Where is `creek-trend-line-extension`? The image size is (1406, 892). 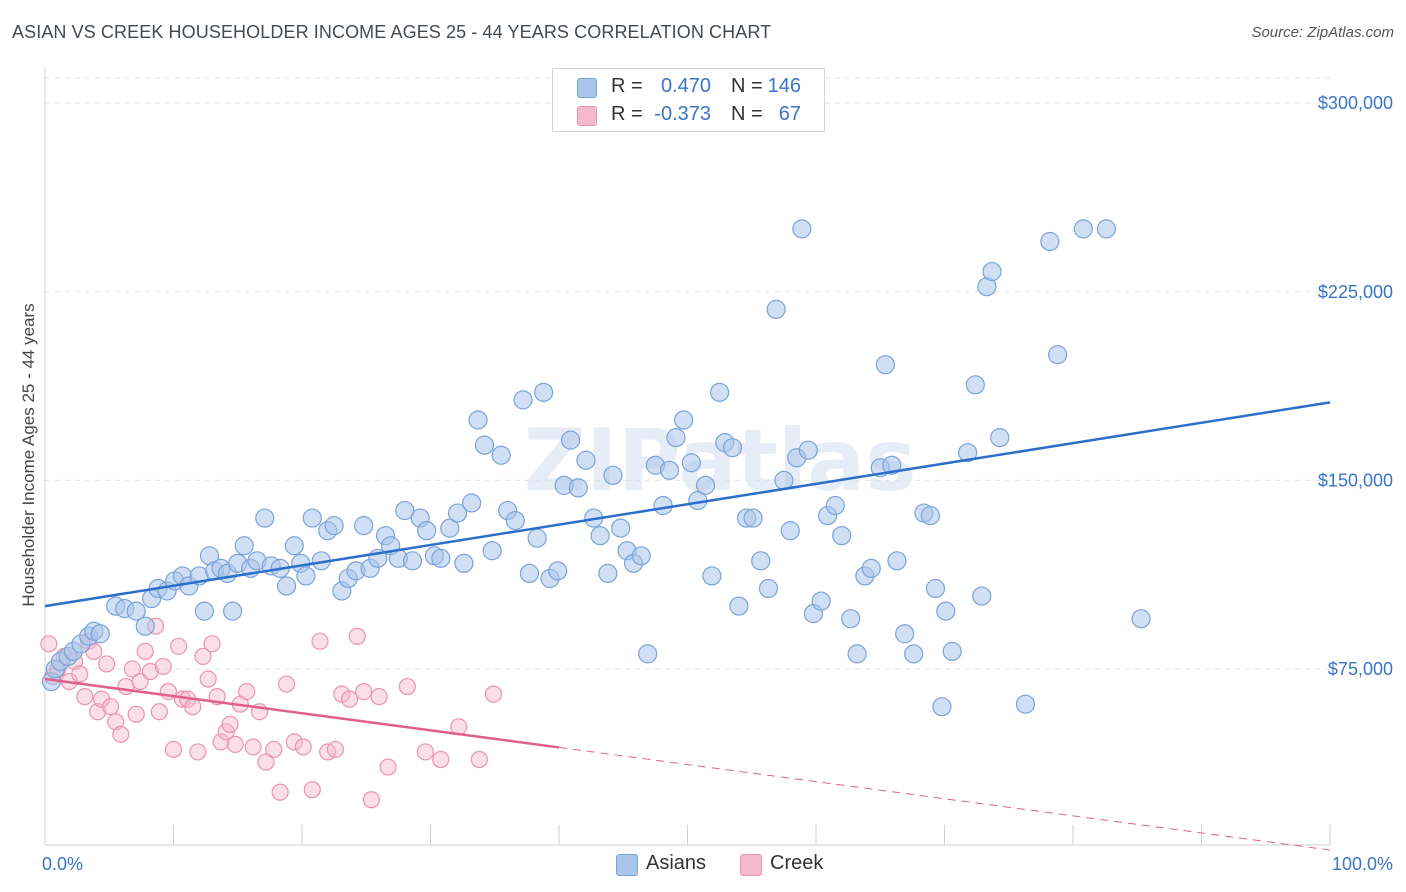 creek-trend-line-extension is located at coordinates (944, 798).